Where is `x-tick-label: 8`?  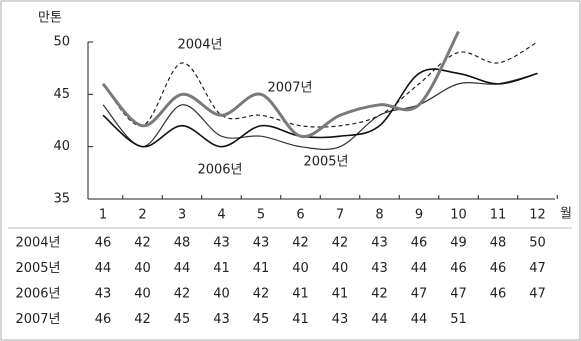 x-tick-label: 8 is located at coordinates (379, 215).